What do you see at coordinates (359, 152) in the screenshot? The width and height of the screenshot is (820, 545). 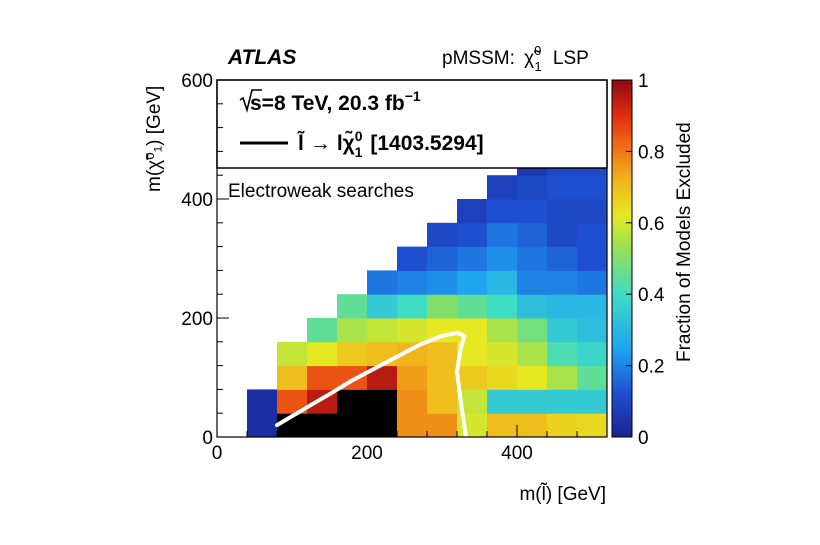 I see `final-chi-sub: 1` at bounding box center [359, 152].